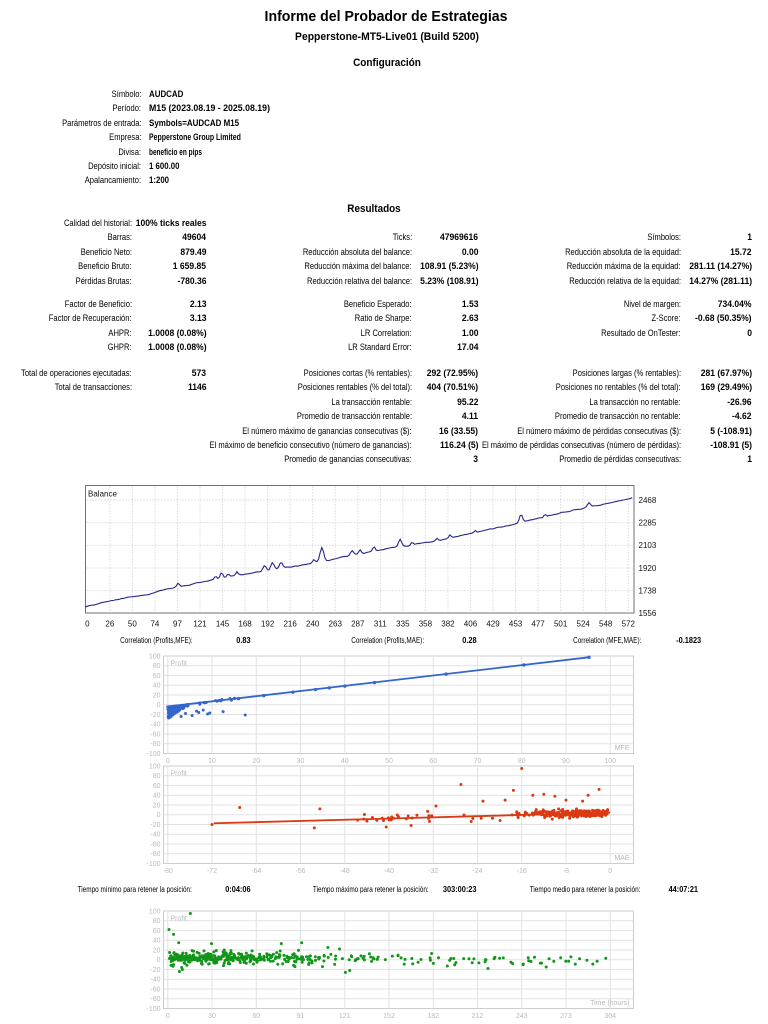 The image size is (768, 1024). What do you see at coordinates (313, 624) in the screenshot?
I see `svg-text: 240` at bounding box center [313, 624].